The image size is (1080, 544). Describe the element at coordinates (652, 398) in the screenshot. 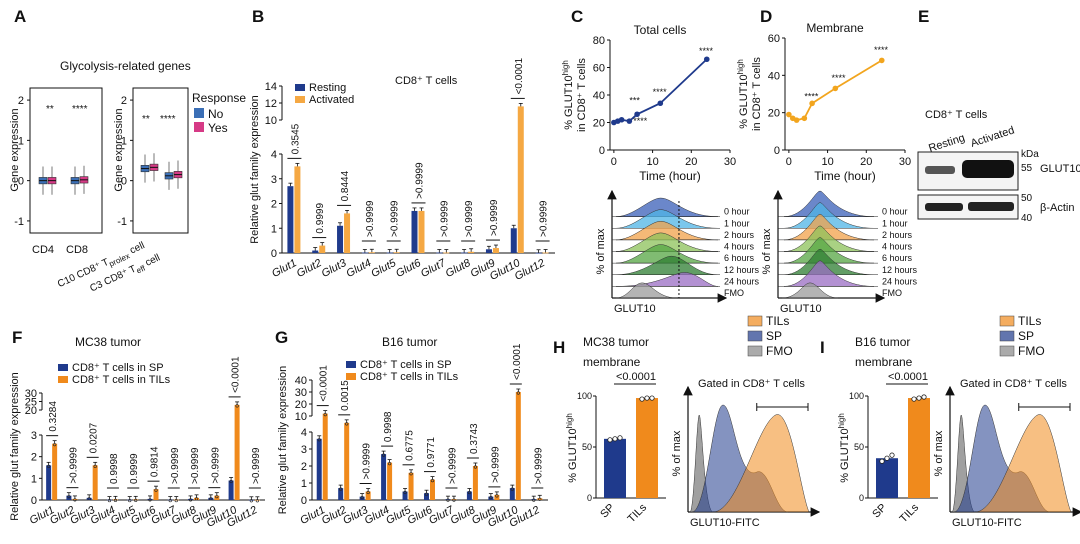

I see `panelH-point` at that location.